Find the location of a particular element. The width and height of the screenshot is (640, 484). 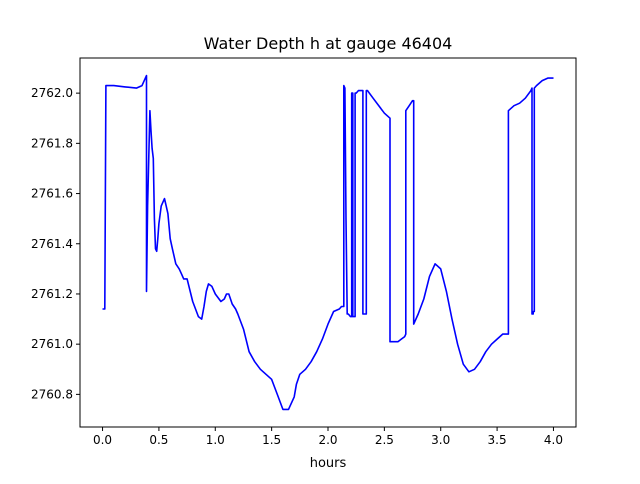

x-tick-label: 0.5 is located at coordinates (158, 440).